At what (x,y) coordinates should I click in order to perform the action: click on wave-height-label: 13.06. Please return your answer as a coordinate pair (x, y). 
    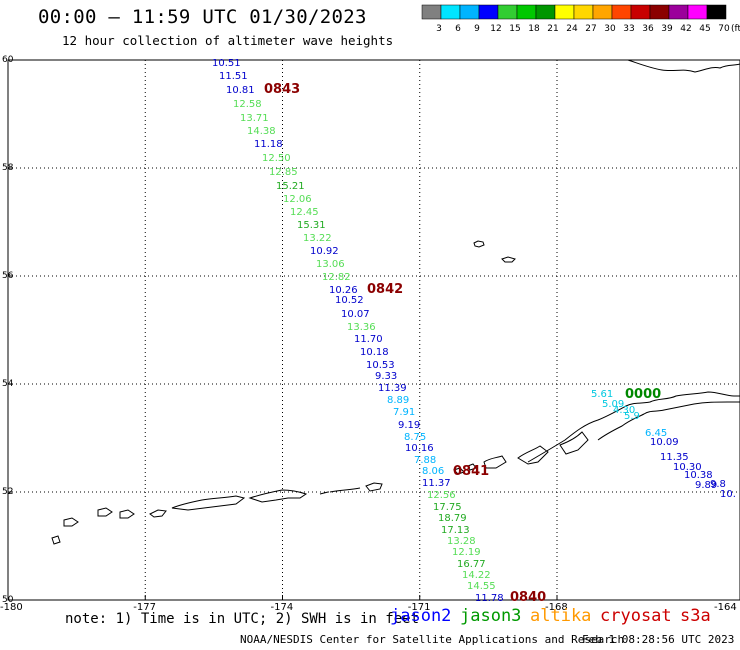
    Looking at the image, I should click on (330, 264).